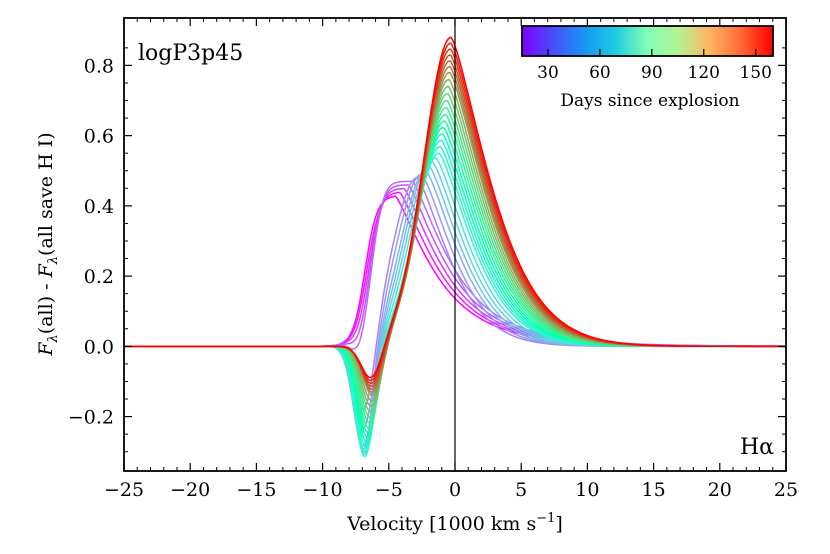  What do you see at coordinates (704, 73) in the screenshot?
I see `colorbar-tick-label: 120` at bounding box center [704, 73].